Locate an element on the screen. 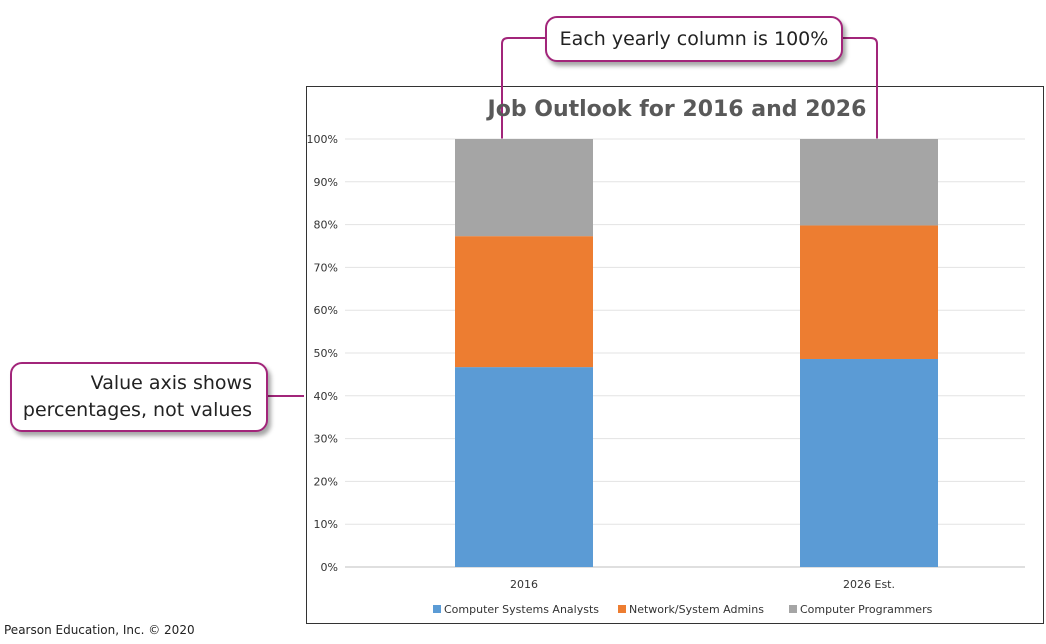 The image size is (1046, 644). x-tick-label: 2026 Est. is located at coordinates (869, 584).